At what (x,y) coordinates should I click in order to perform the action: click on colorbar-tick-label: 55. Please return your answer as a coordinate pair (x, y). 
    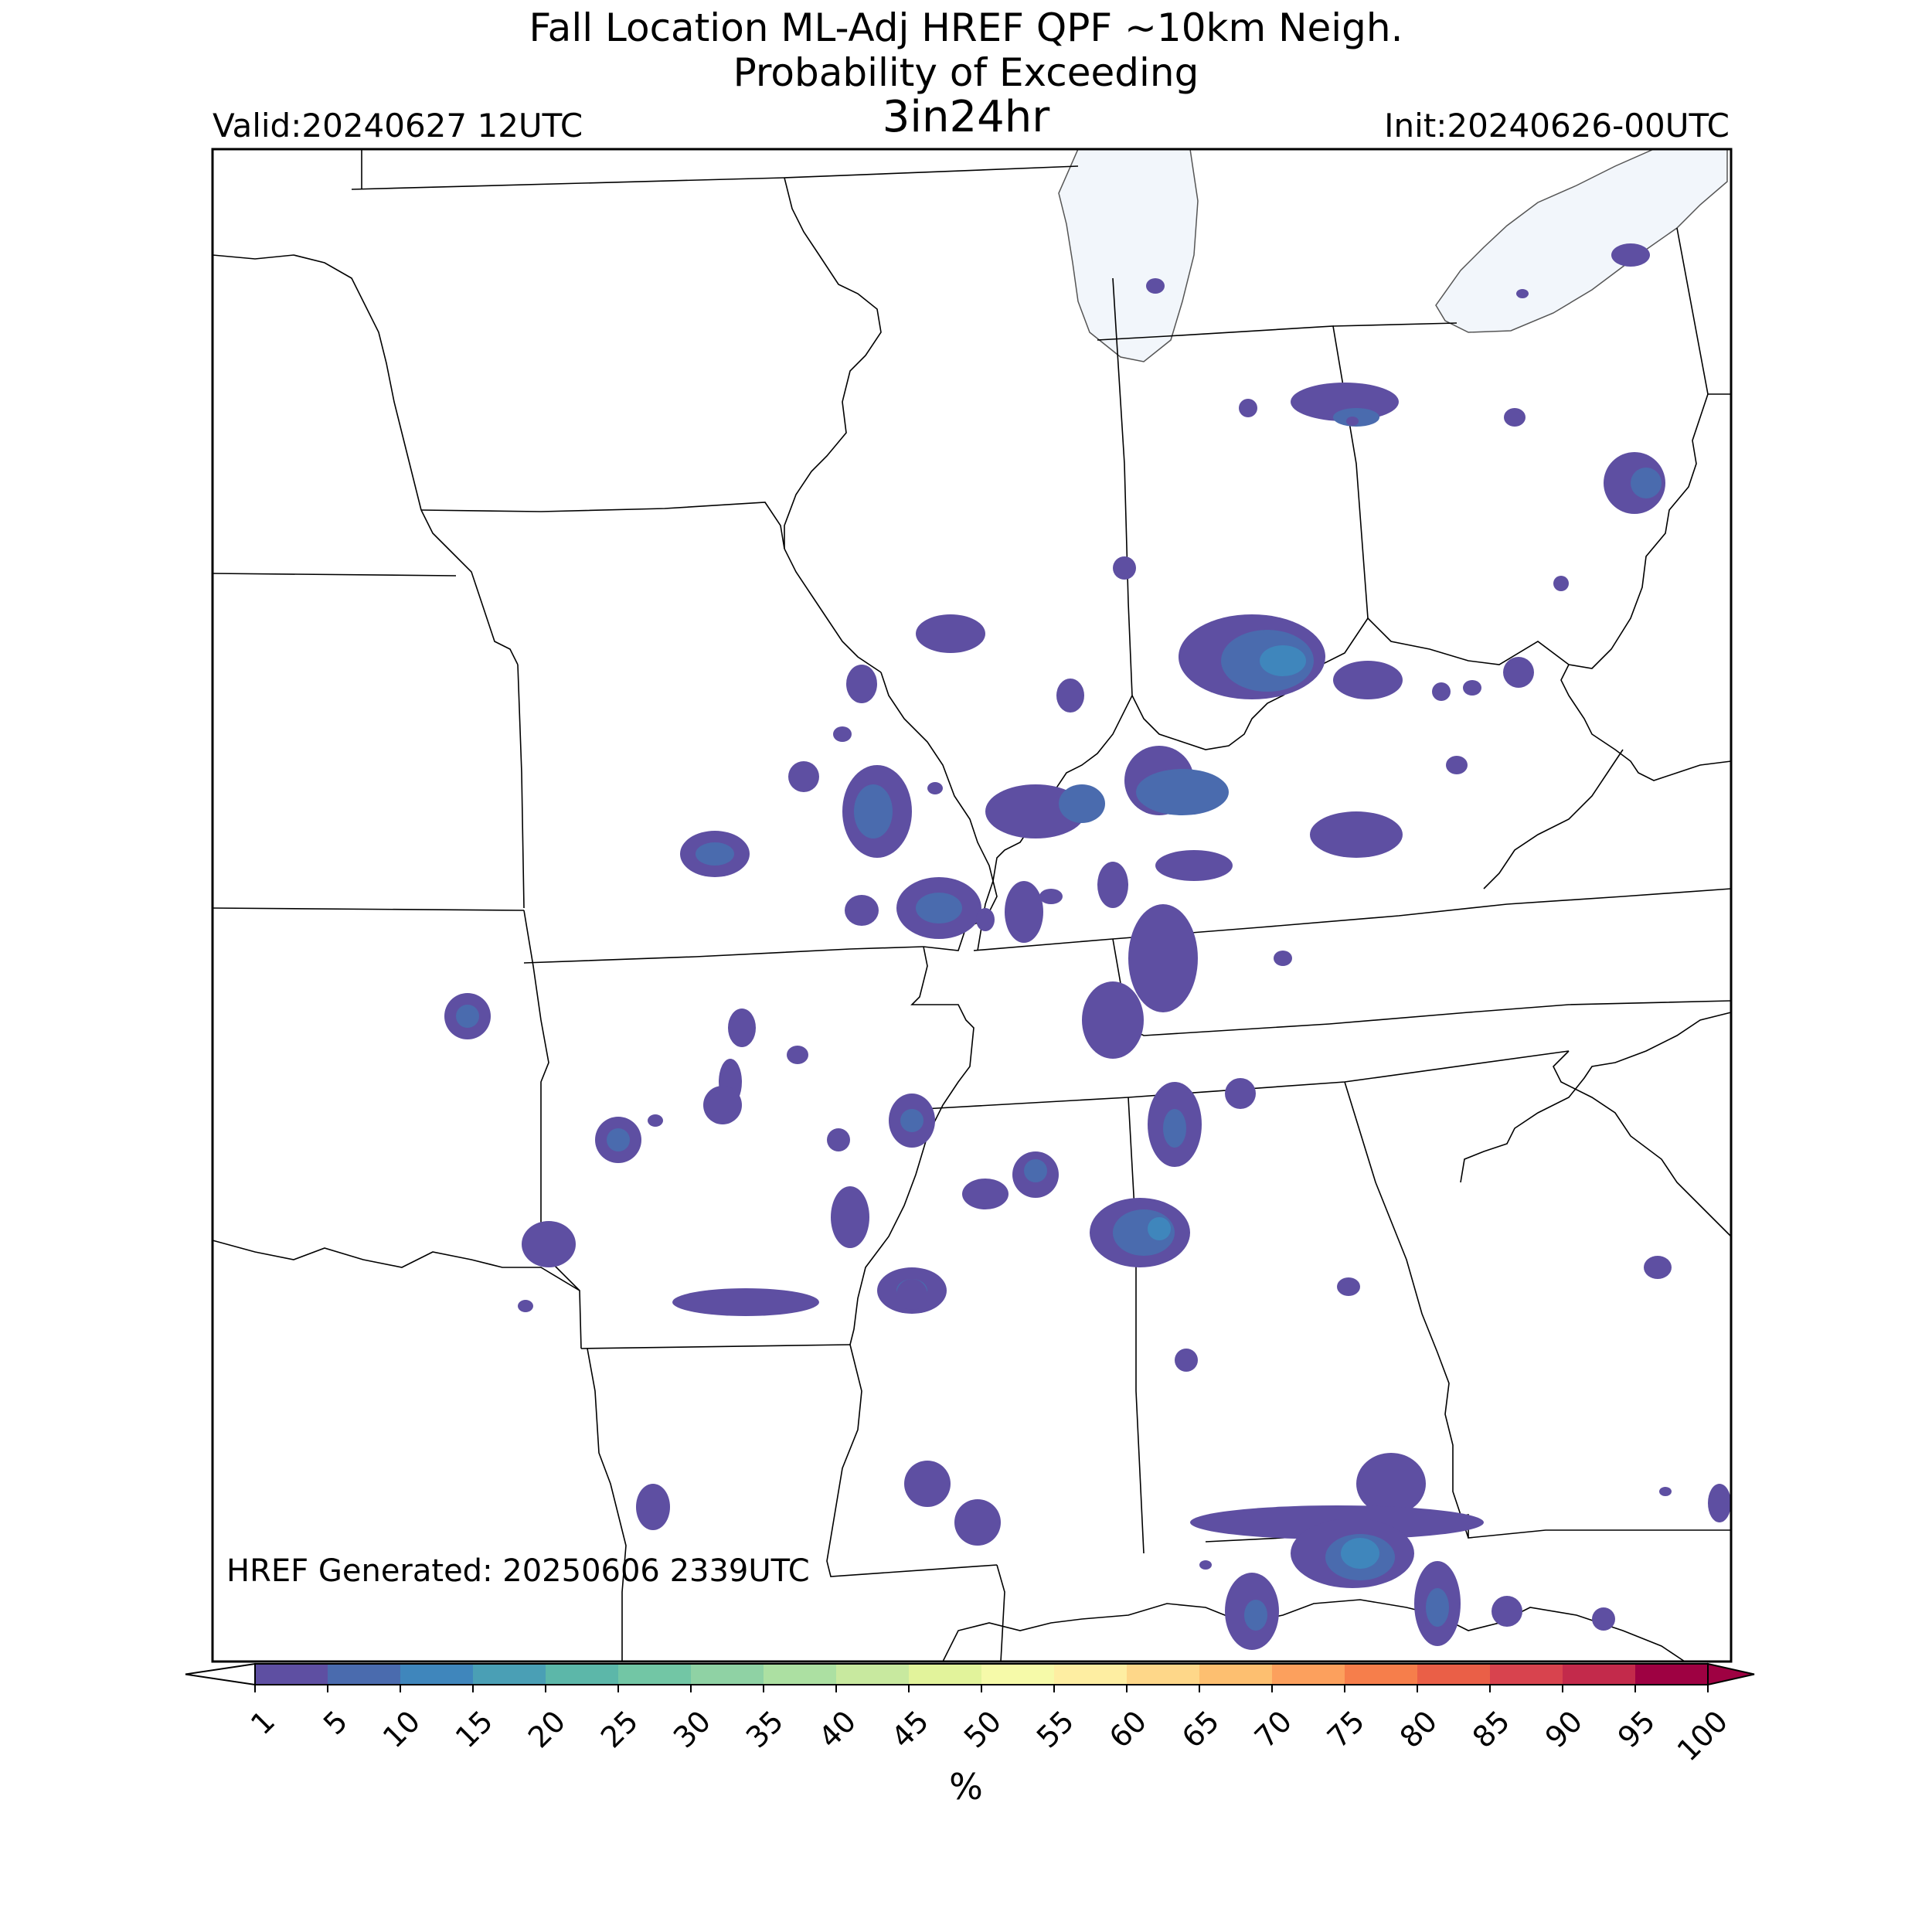
    Looking at the image, I should click on (1055, 1729).